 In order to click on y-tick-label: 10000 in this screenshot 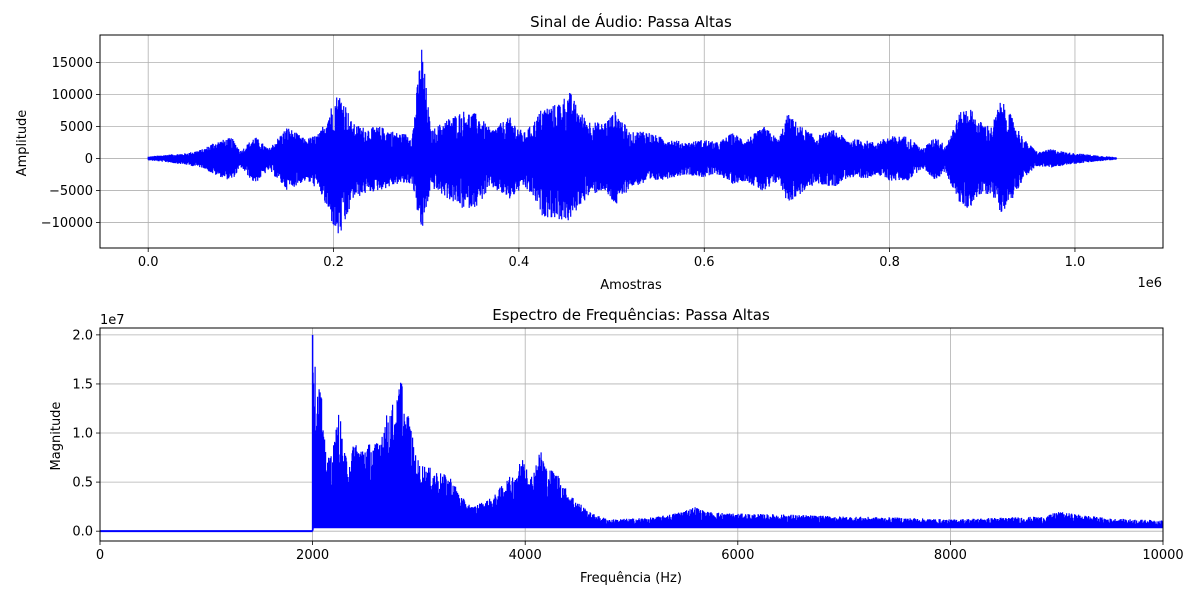, I will do `click(72, 95)`.